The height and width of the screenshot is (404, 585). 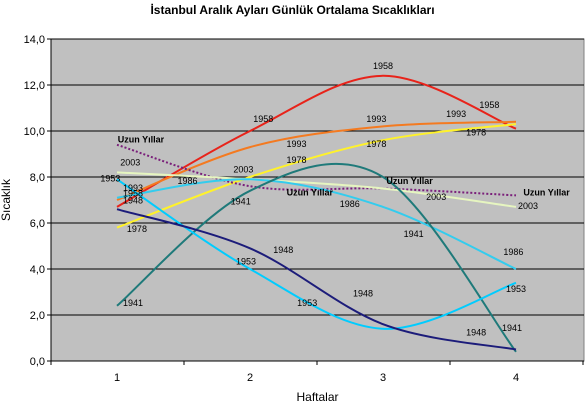 What do you see at coordinates (37, 316) in the screenshot?
I see `y-tick-label: 2,0` at bounding box center [37, 316].